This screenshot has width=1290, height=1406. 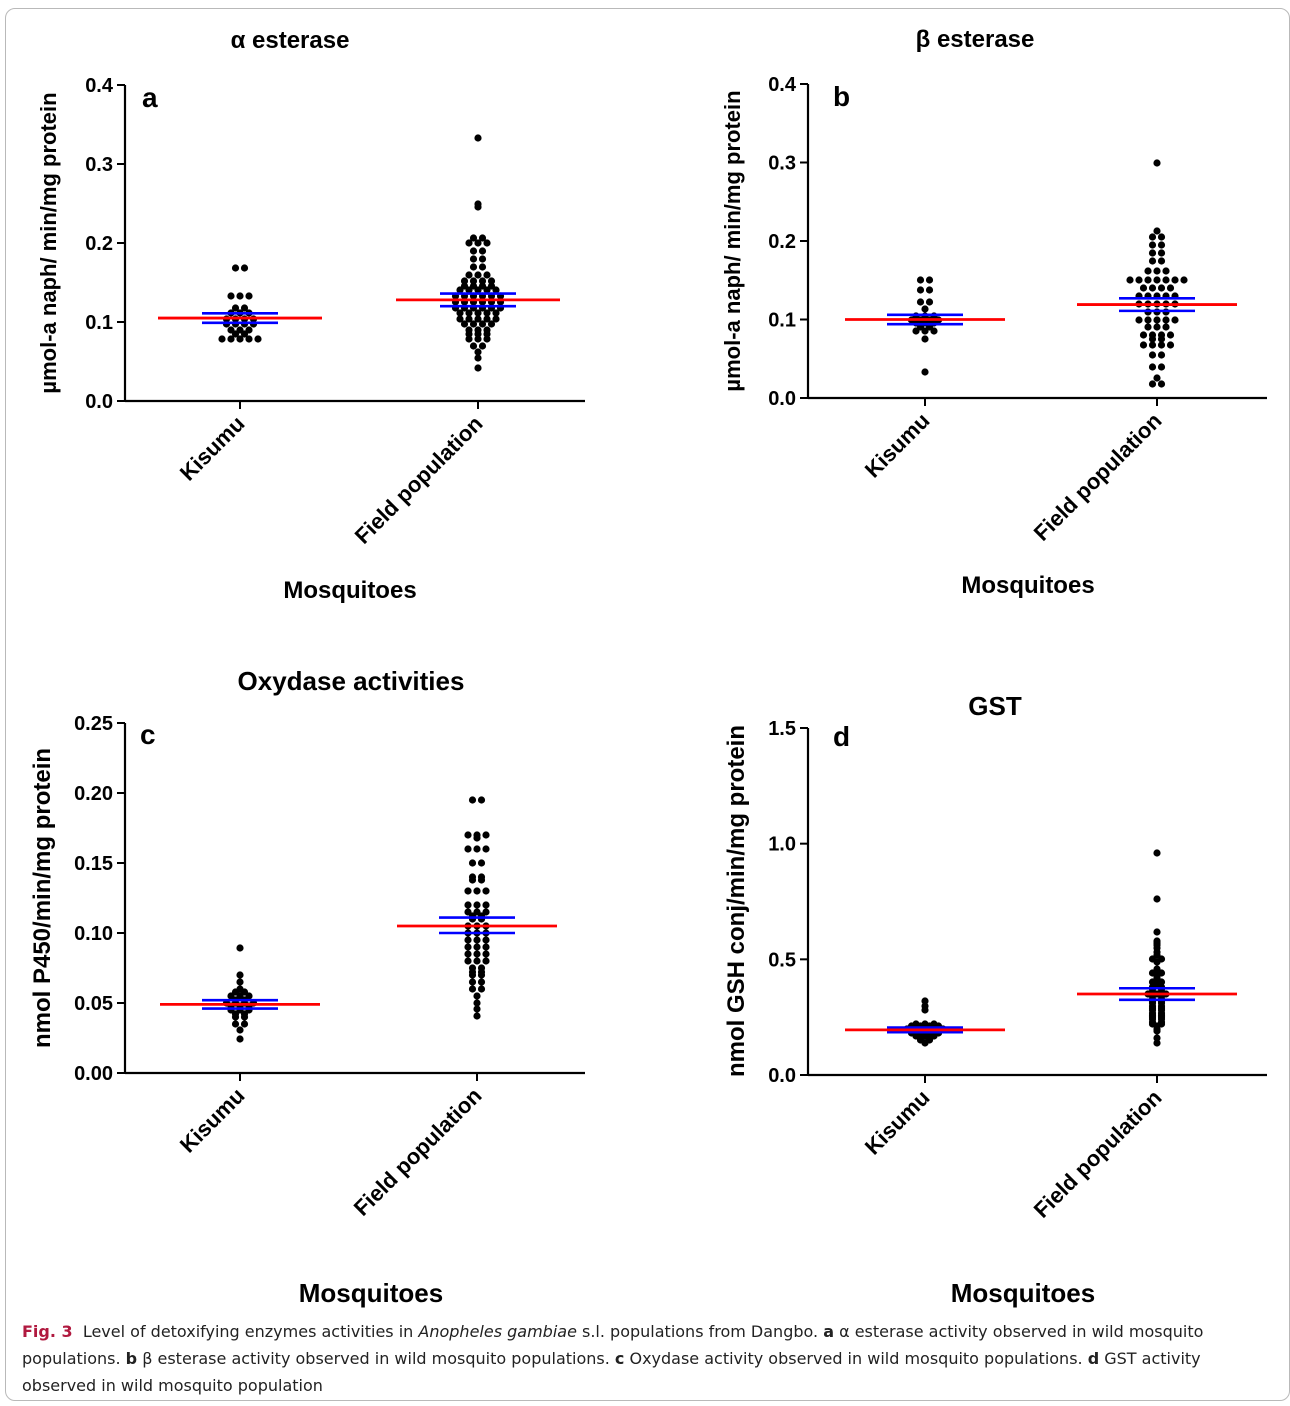 What do you see at coordinates (782, 321) in the screenshot?
I see `y-tick-label: 0.1` at bounding box center [782, 321].